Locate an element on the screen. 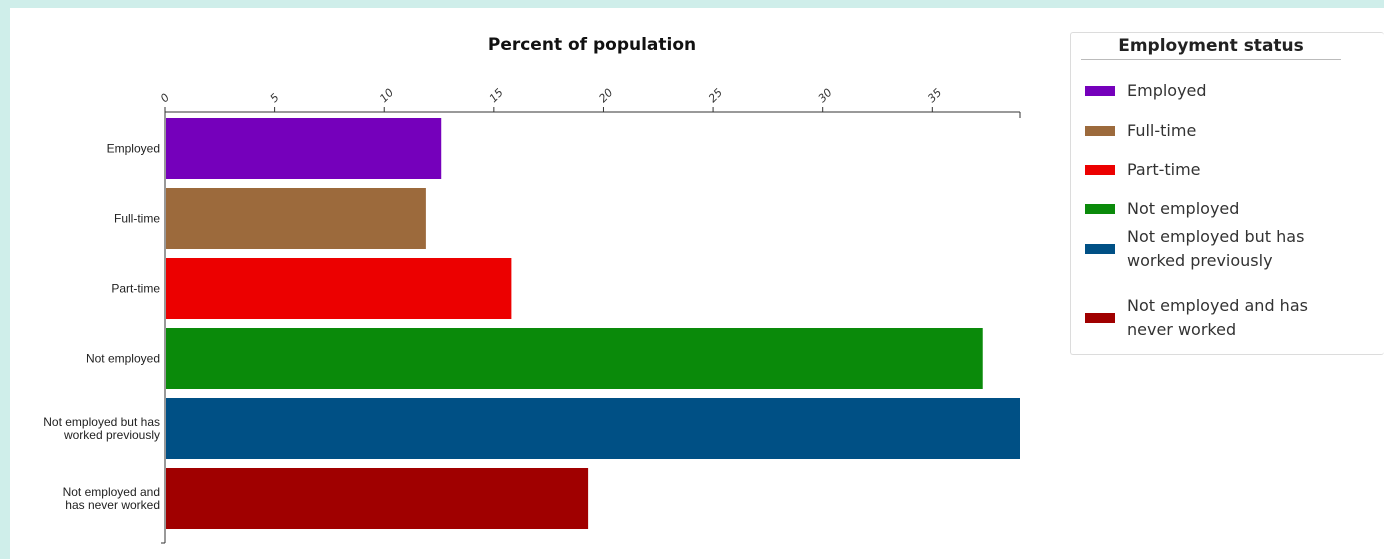 The width and height of the screenshot is (1384, 559). chart-title: Percent of population is located at coordinates (592, 45).